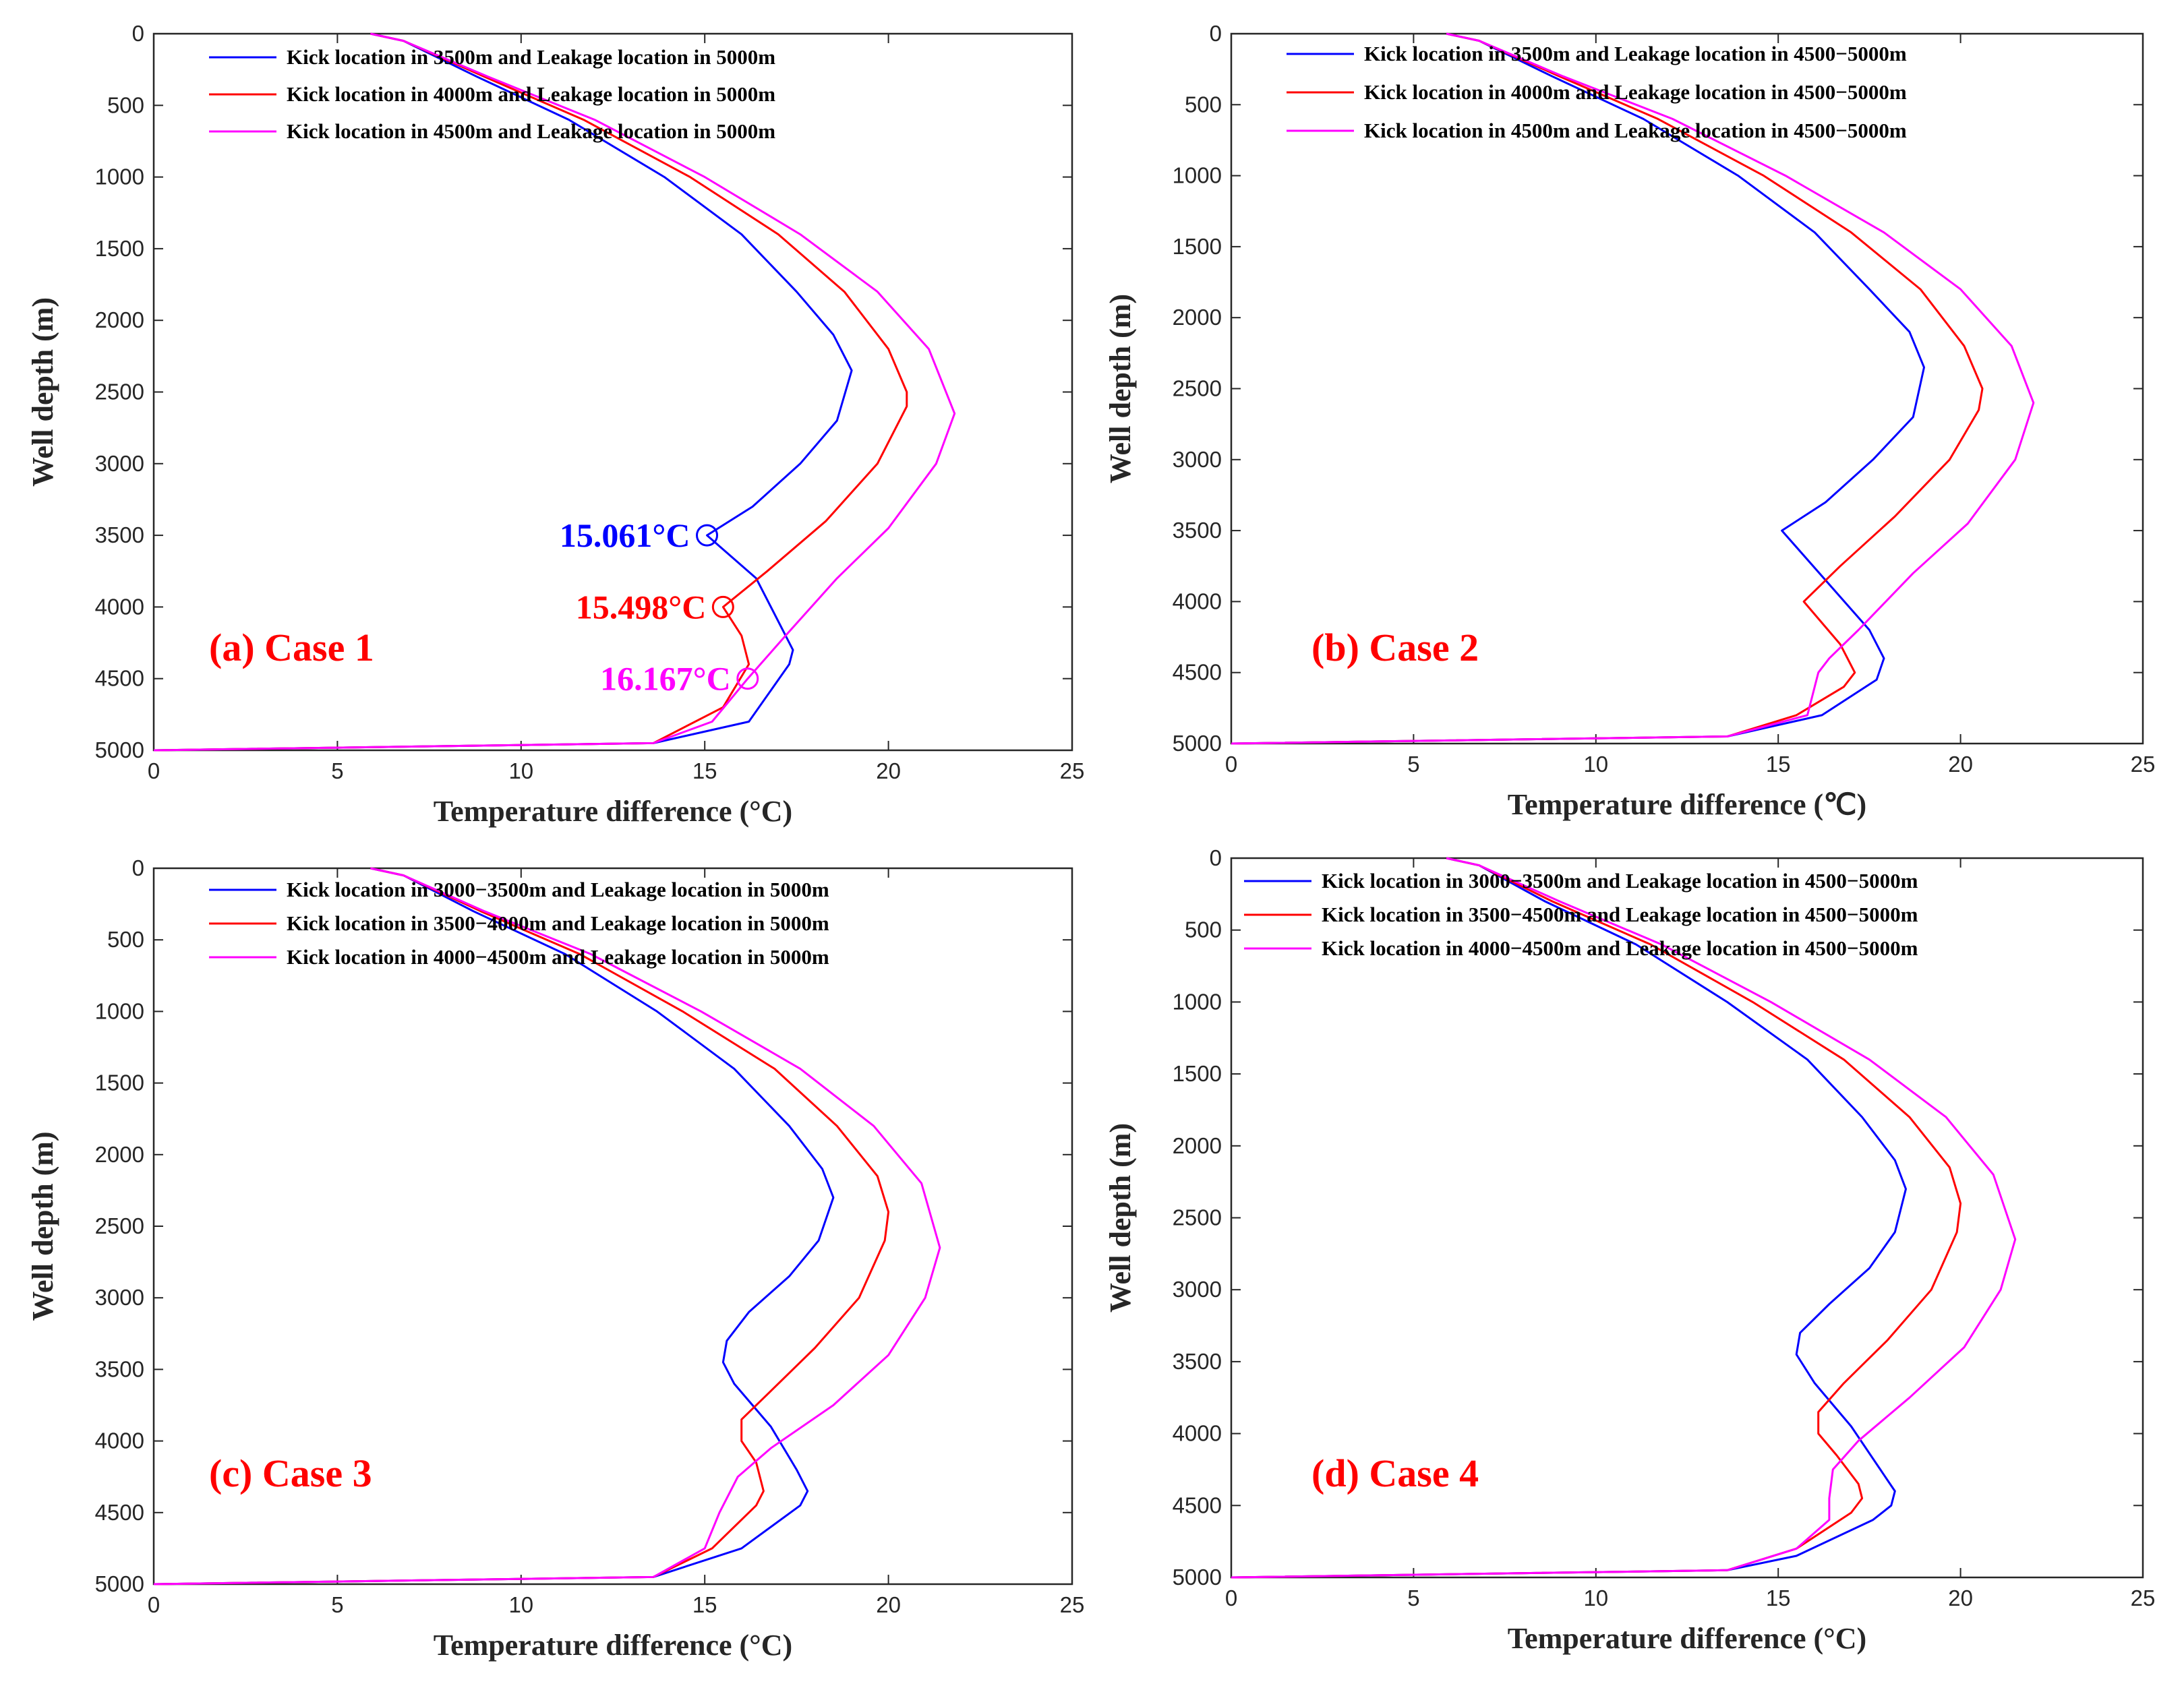  What do you see at coordinates (291, 647) in the screenshot?
I see `case-label: (a) Case 1` at bounding box center [291, 647].